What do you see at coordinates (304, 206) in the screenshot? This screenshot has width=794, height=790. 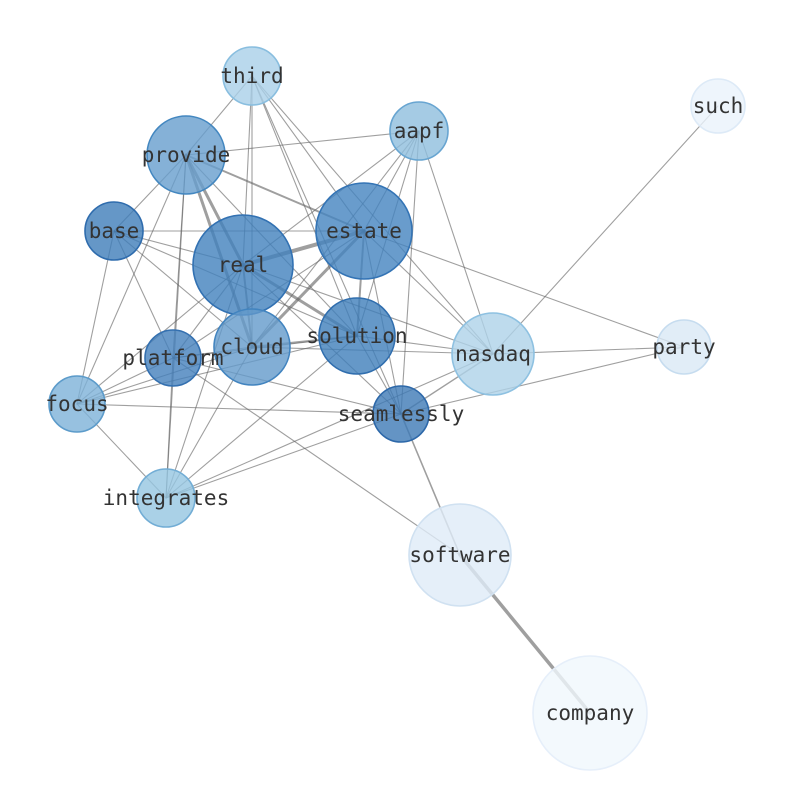 I see `edge-third-solution` at bounding box center [304, 206].